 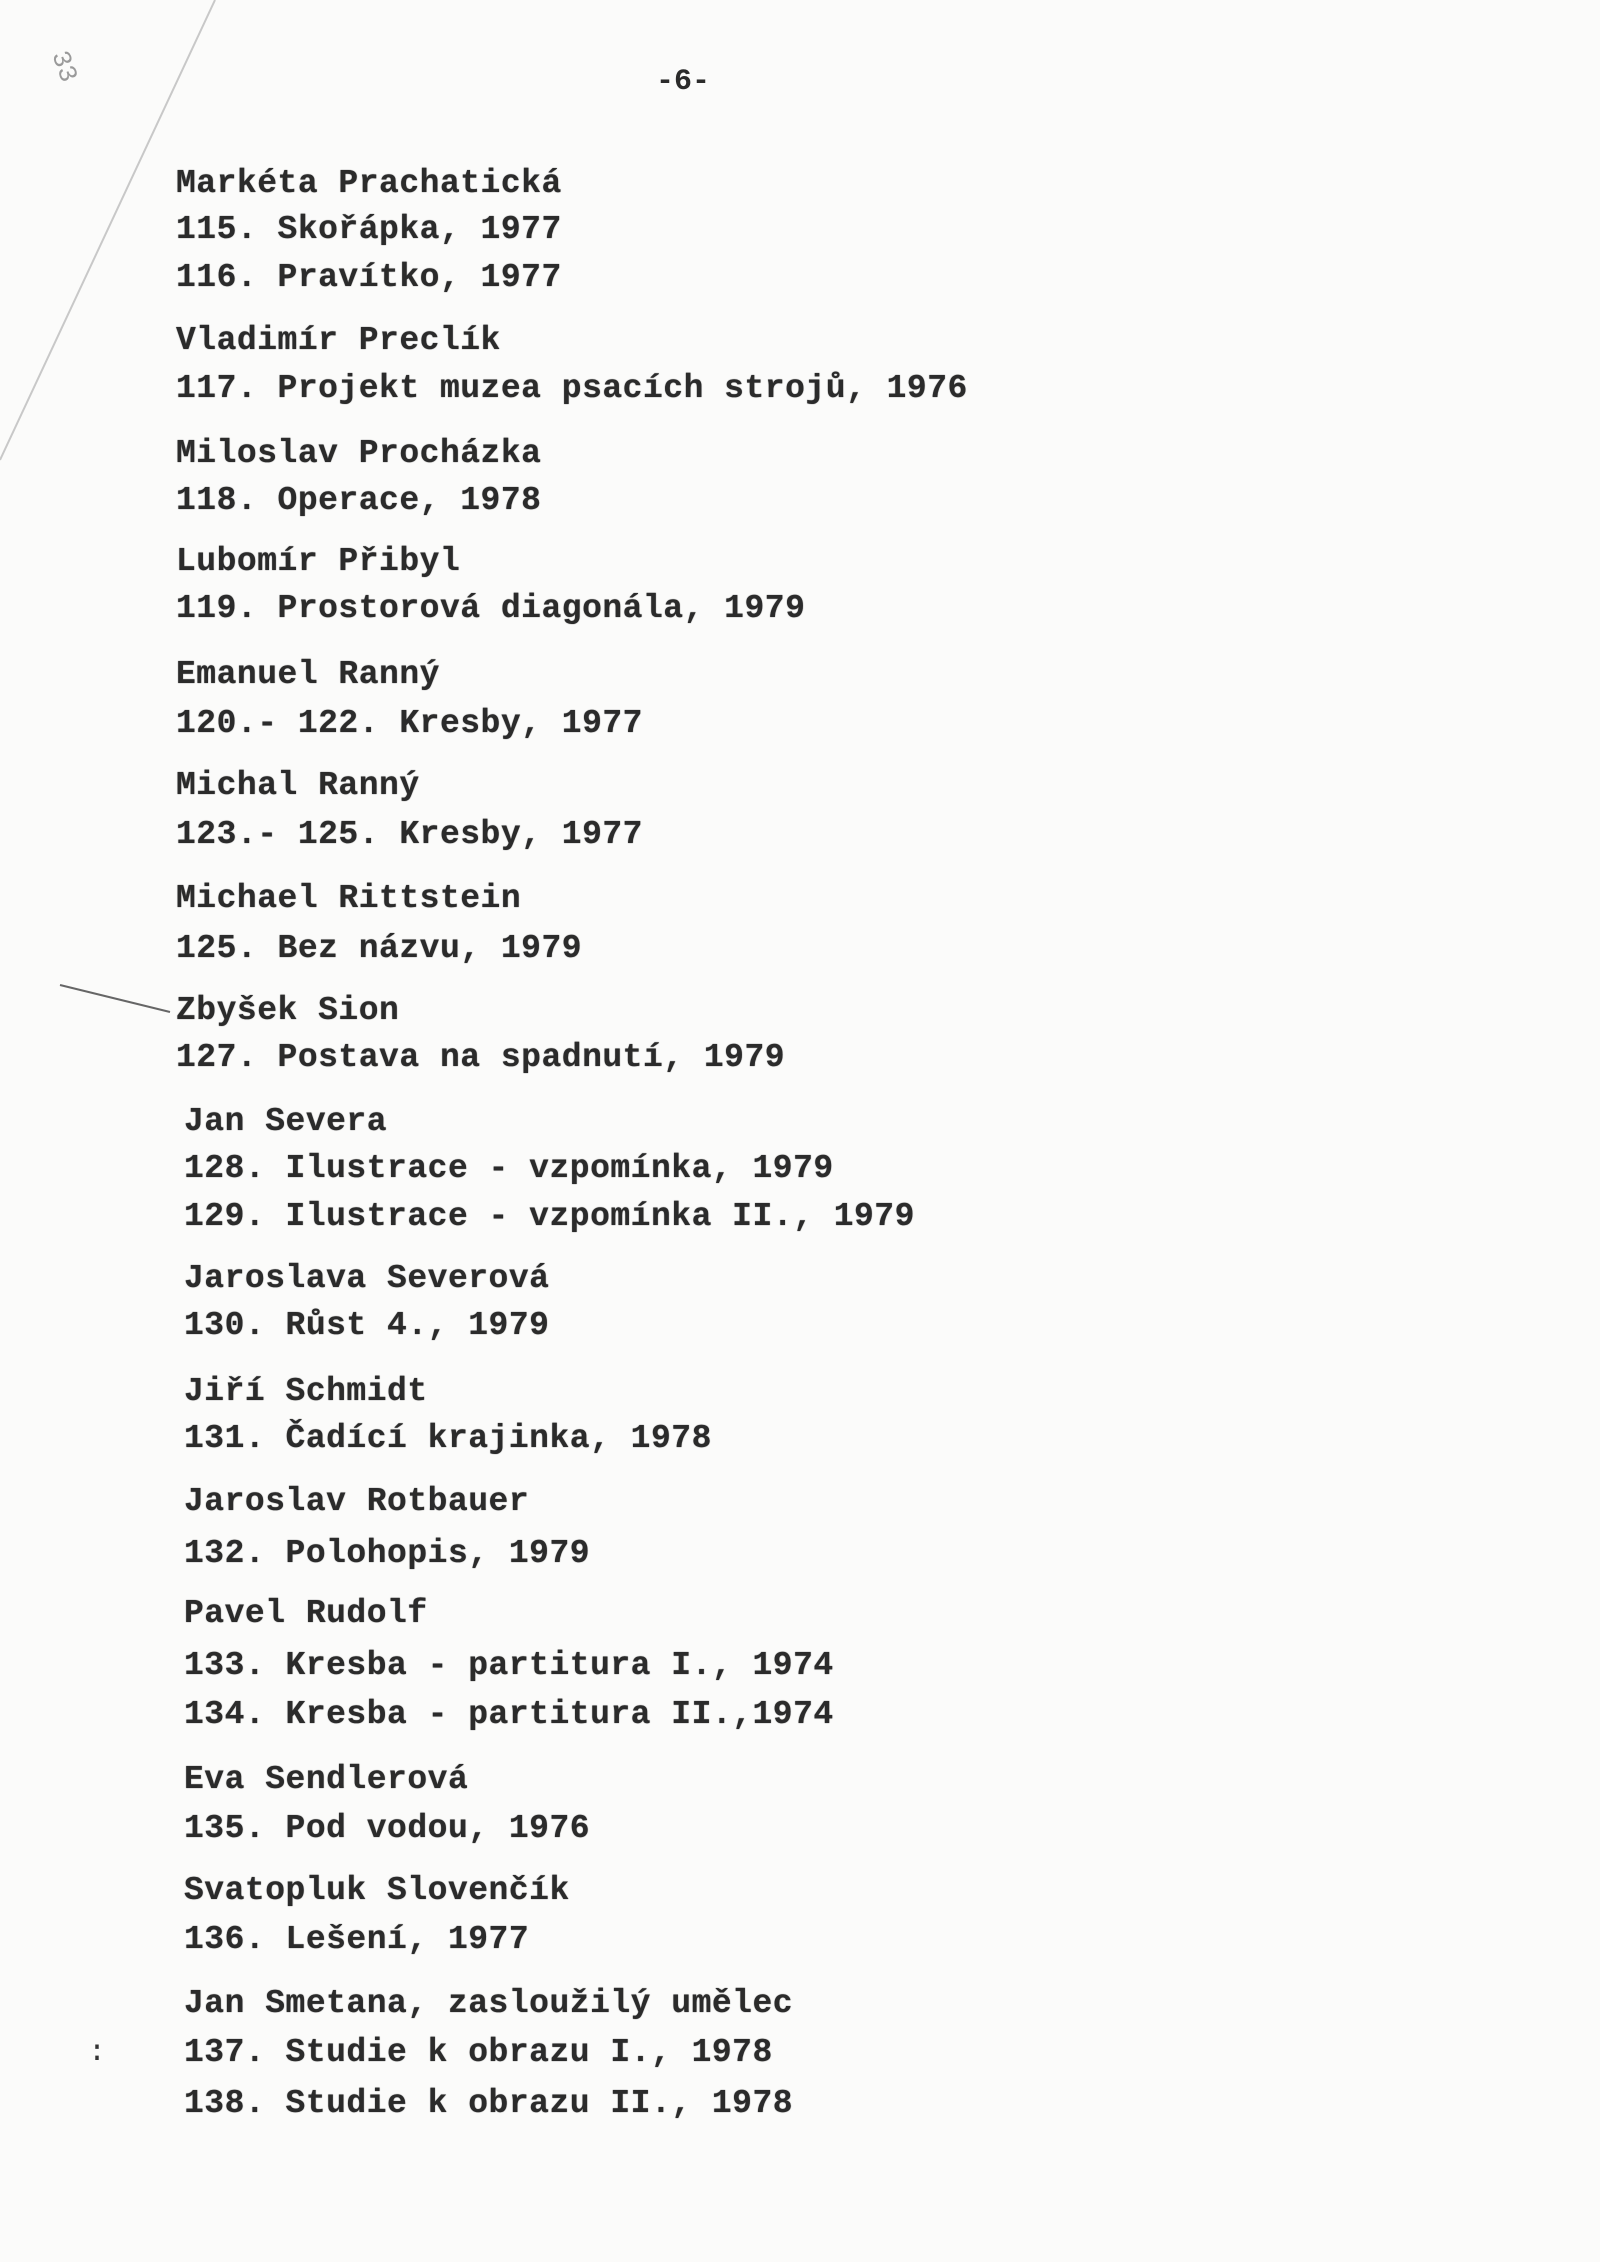 What do you see at coordinates (359, 500) in the screenshot?
I see `artwork-entry: 118. Operace, 1978` at bounding box center [359, 500].